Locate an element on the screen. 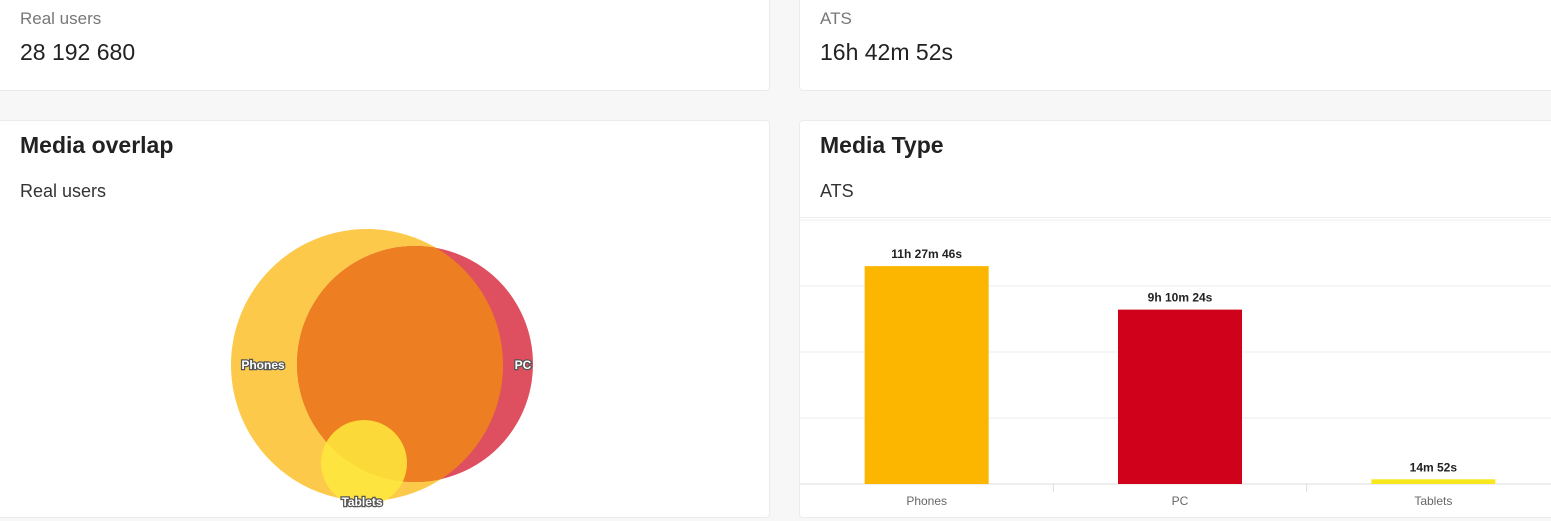  kpi-label: ATS is located at coordinates (836, 18).